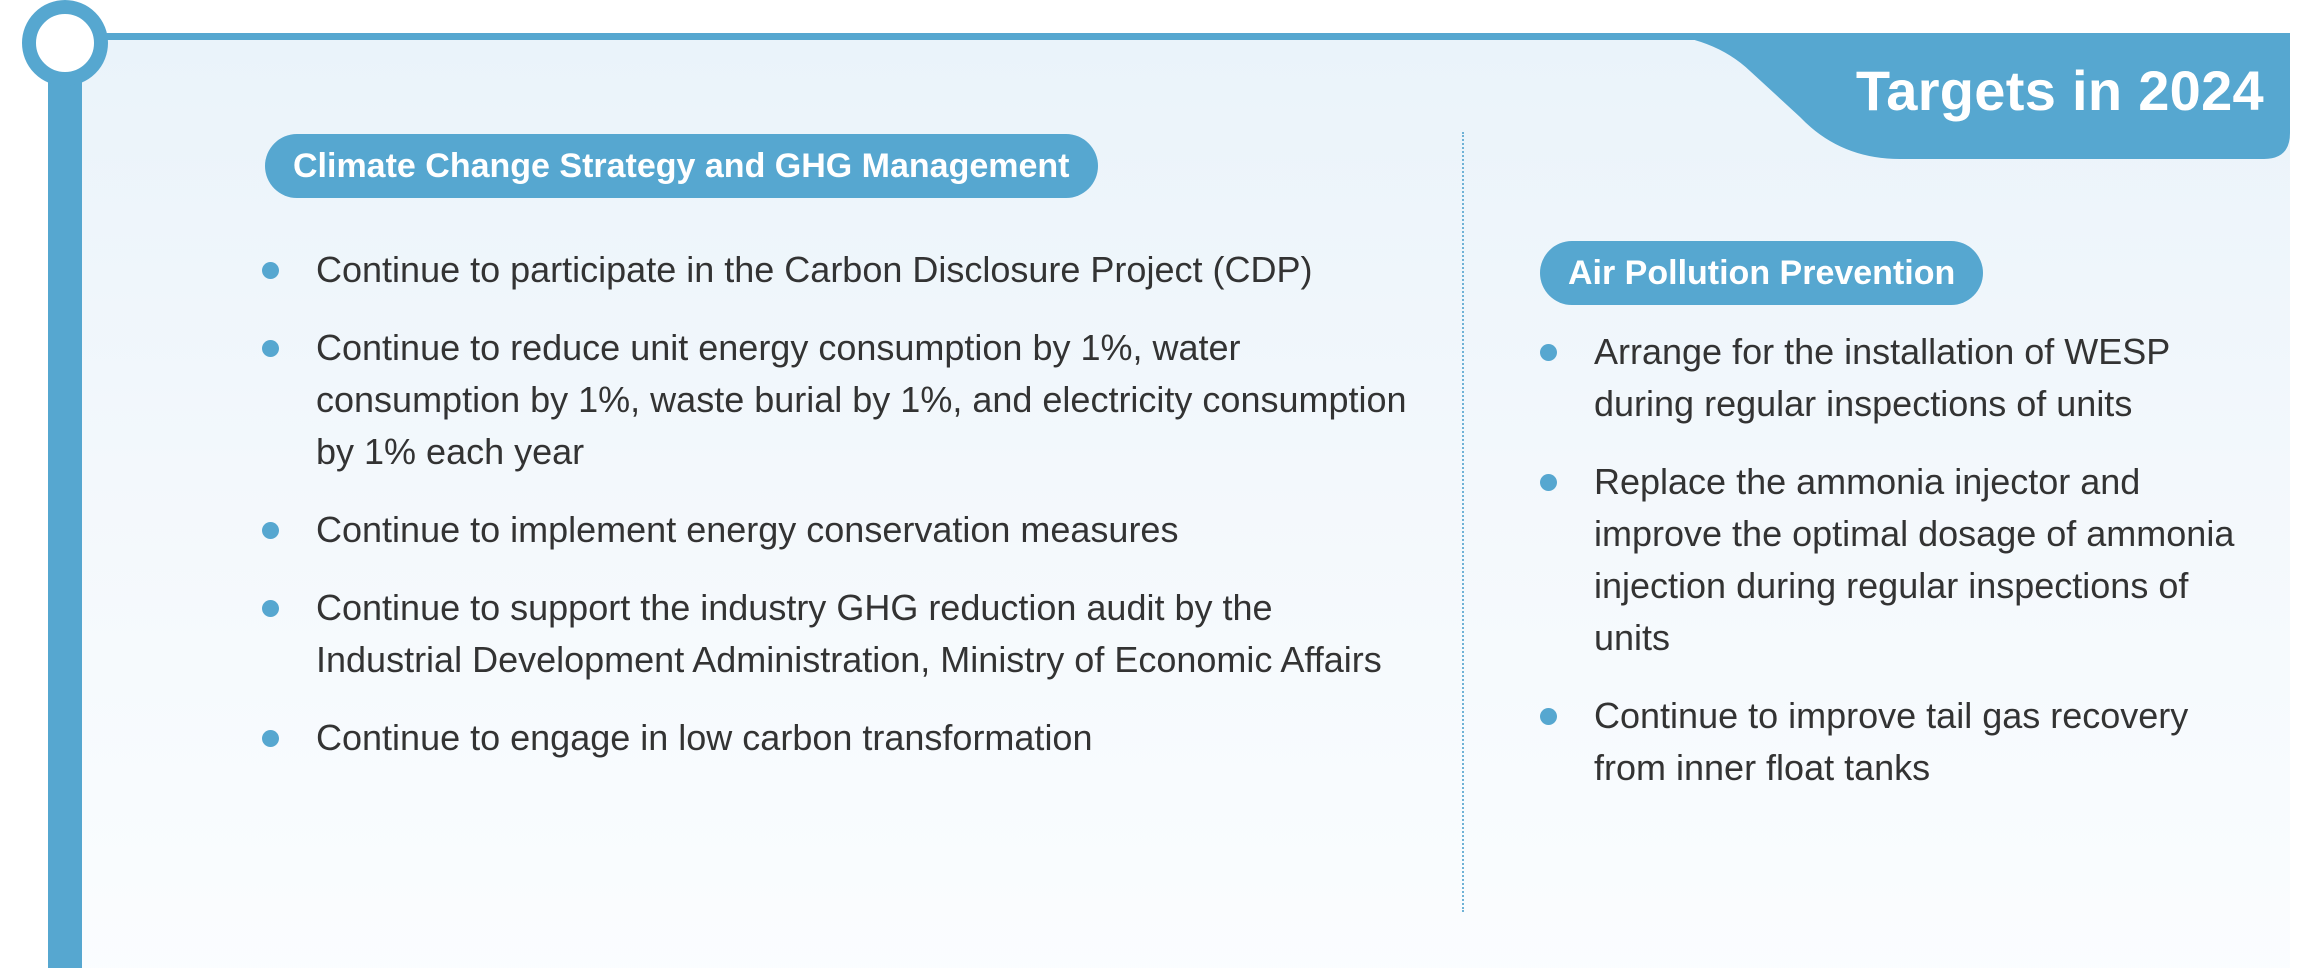 The height and width of the screenshot is (968, 2312). What do you see at coordinates (2059, 90) in the screenshot?
I see `page-title: Targets in 2024` at bounding box center [2059, 90].